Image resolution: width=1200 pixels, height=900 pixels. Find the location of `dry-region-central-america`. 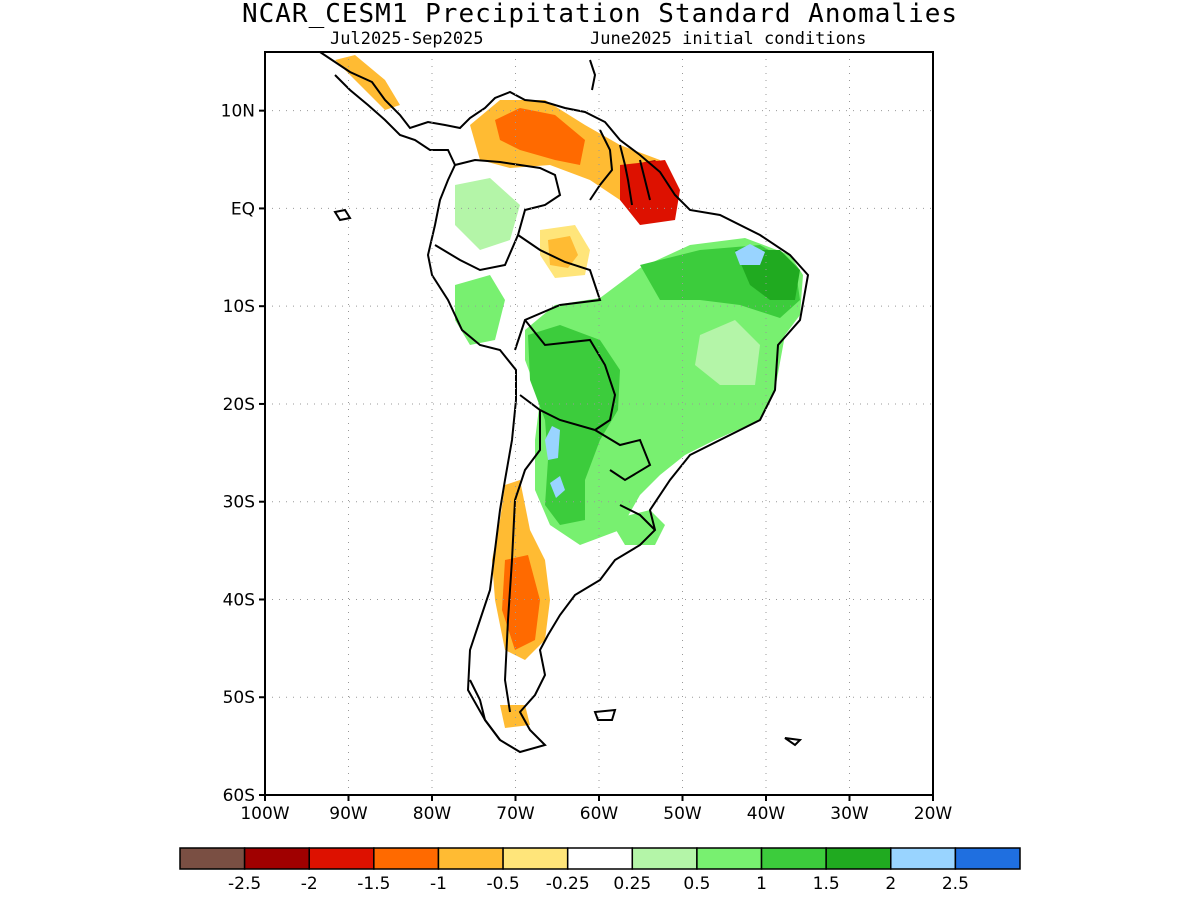

dry-region-central-america is located at coordinates (367, 82).